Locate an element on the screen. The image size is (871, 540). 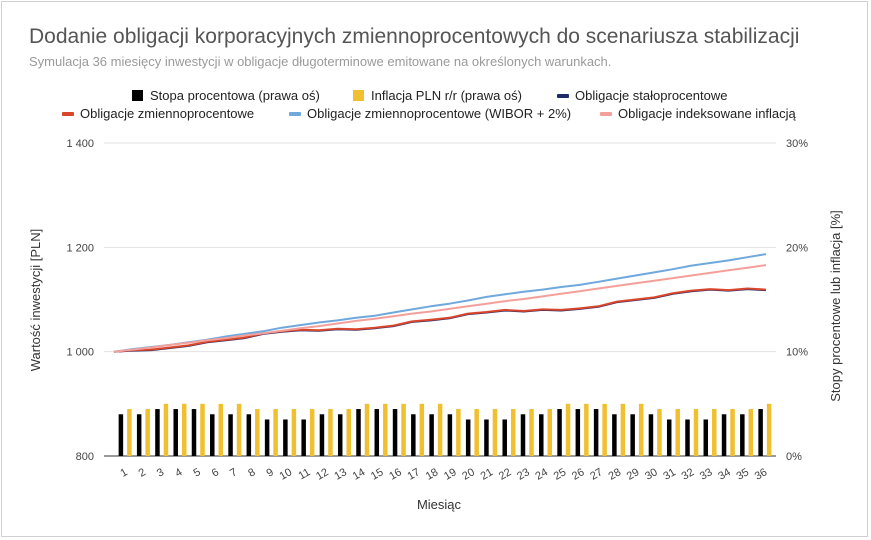
x-tick-label: 21 is located at coordinates (487, 474).